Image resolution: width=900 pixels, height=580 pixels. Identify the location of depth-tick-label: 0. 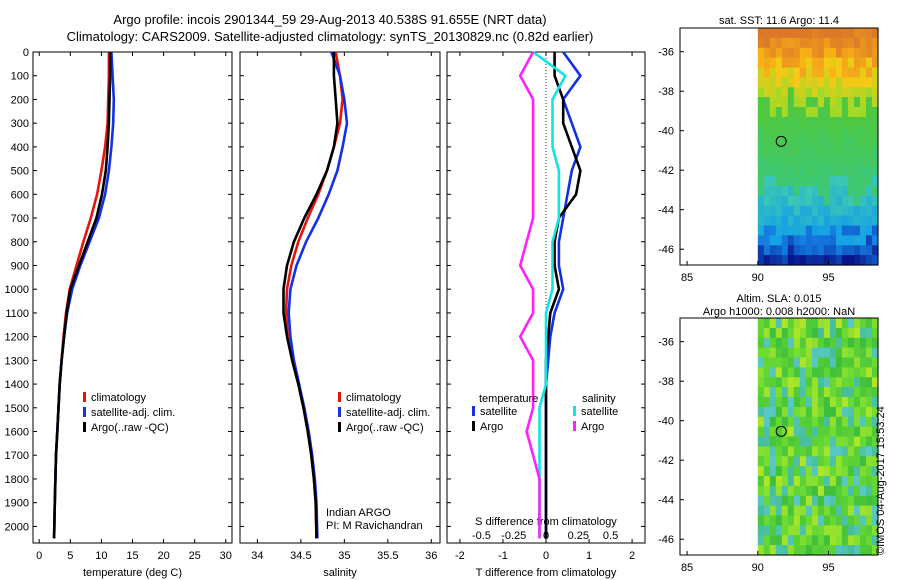
(26, 53).